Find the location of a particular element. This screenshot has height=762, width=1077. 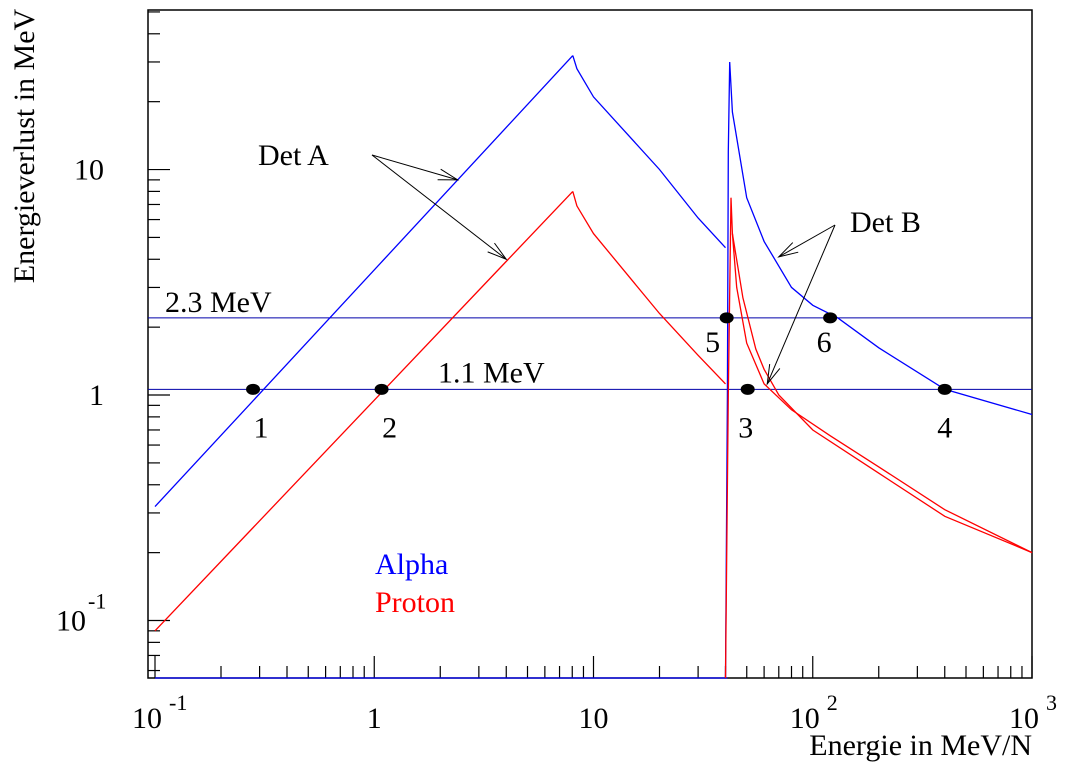

x-tick-label-exp: 2 is located at coordinates (832, 702).